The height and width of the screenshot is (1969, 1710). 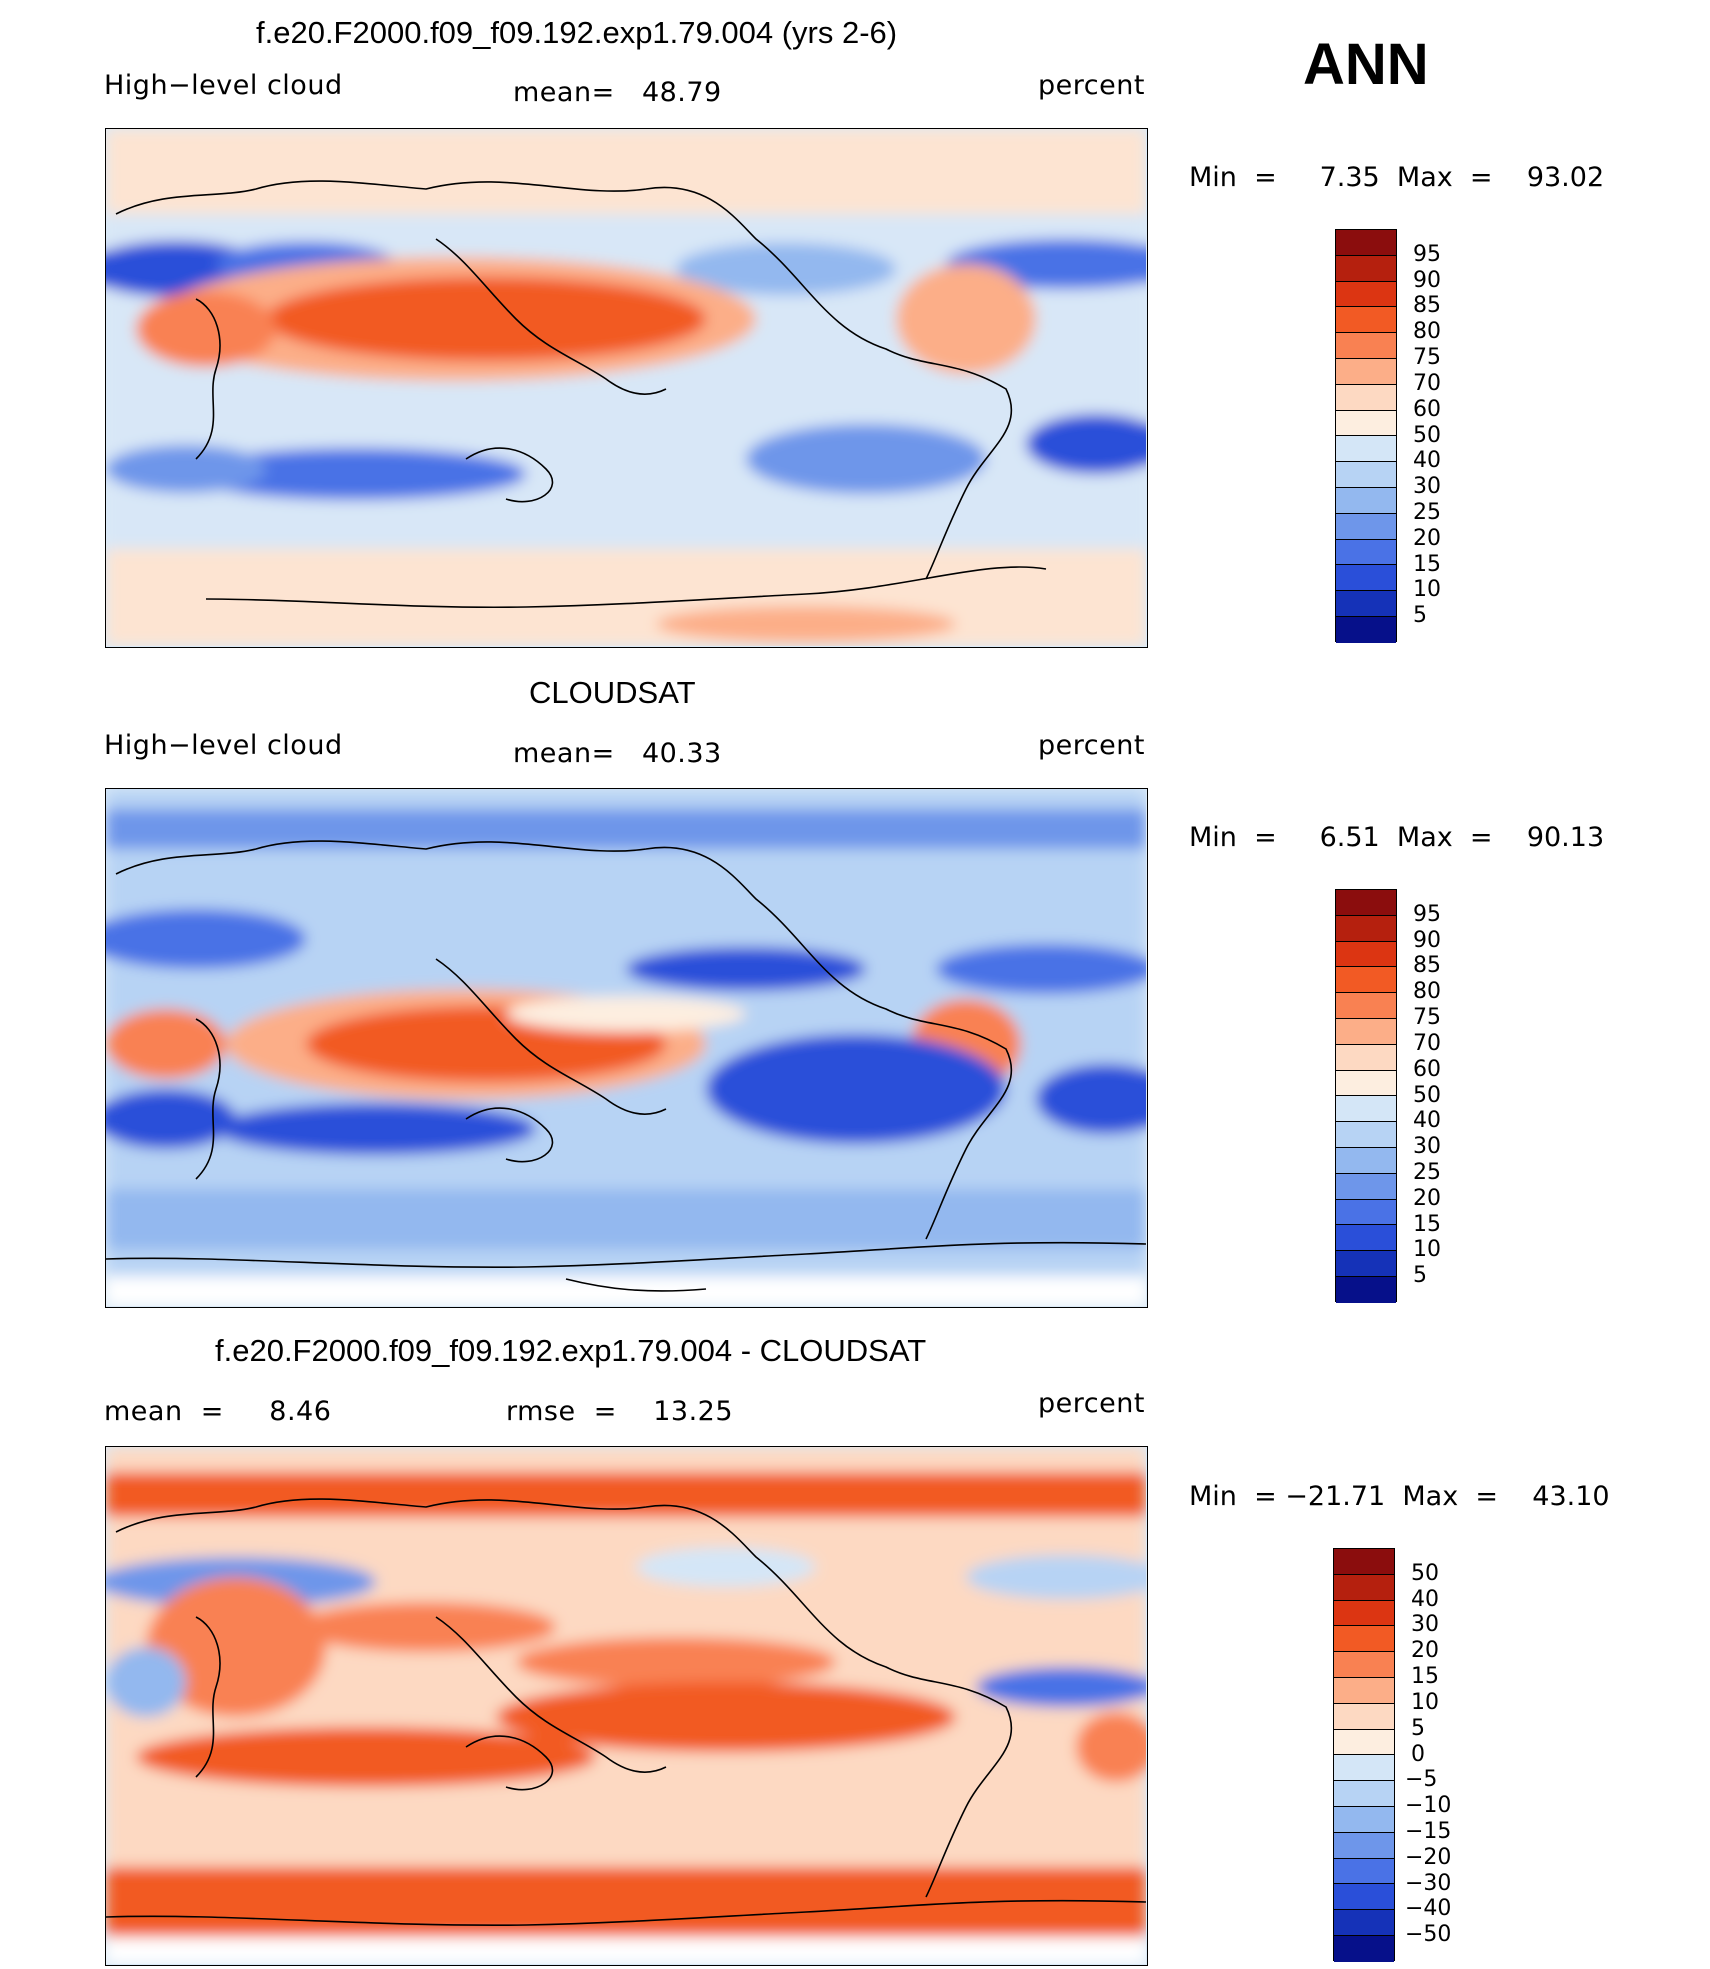 What do you see at coordinates (1428, 1935) in the screenshot?
I see `colorbar-tick-label: −50` at bounding box center [1428, 1935].